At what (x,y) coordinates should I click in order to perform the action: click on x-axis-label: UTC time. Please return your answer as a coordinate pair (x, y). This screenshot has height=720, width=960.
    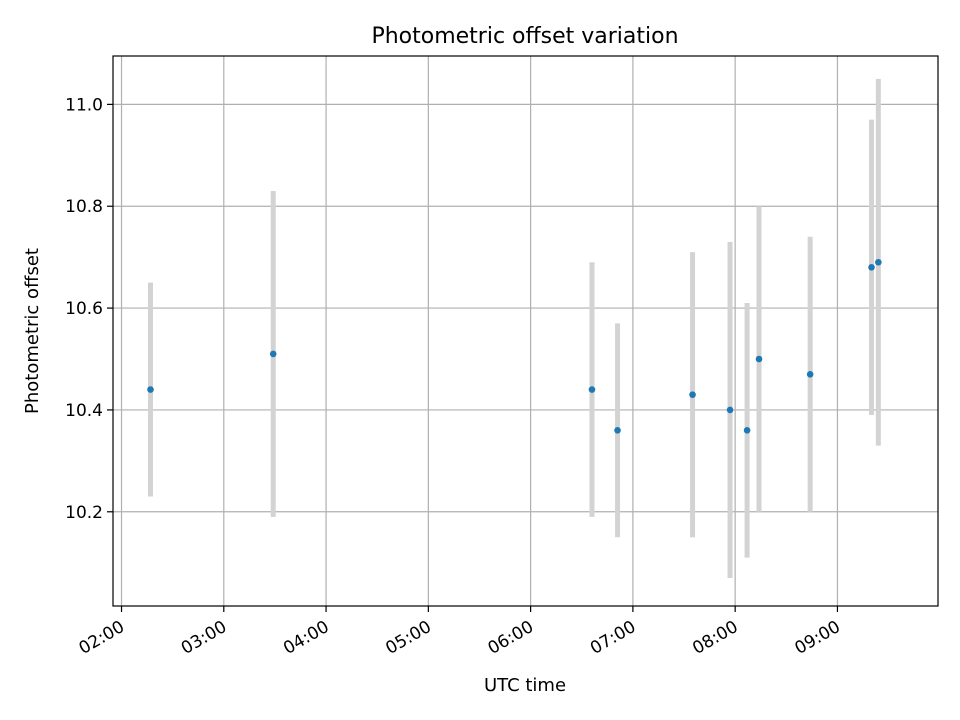
    Looking at the image, I should click on (525, 685).